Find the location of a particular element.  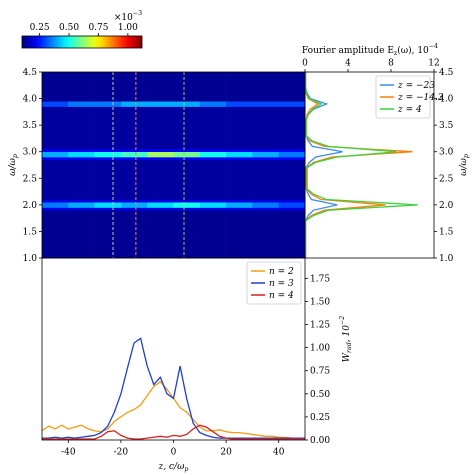

colorbar-tick-label: 0.25 is located at coordinates (40, 28).